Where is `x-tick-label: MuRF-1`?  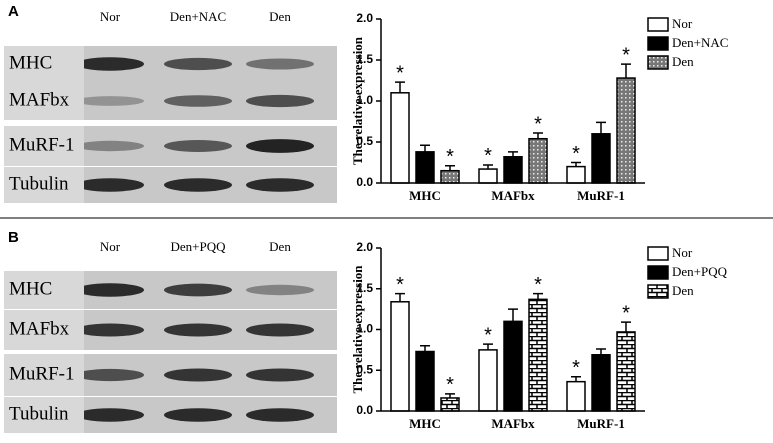 x-tick-label: MuRF-1 is located at coordinates (601, 423).